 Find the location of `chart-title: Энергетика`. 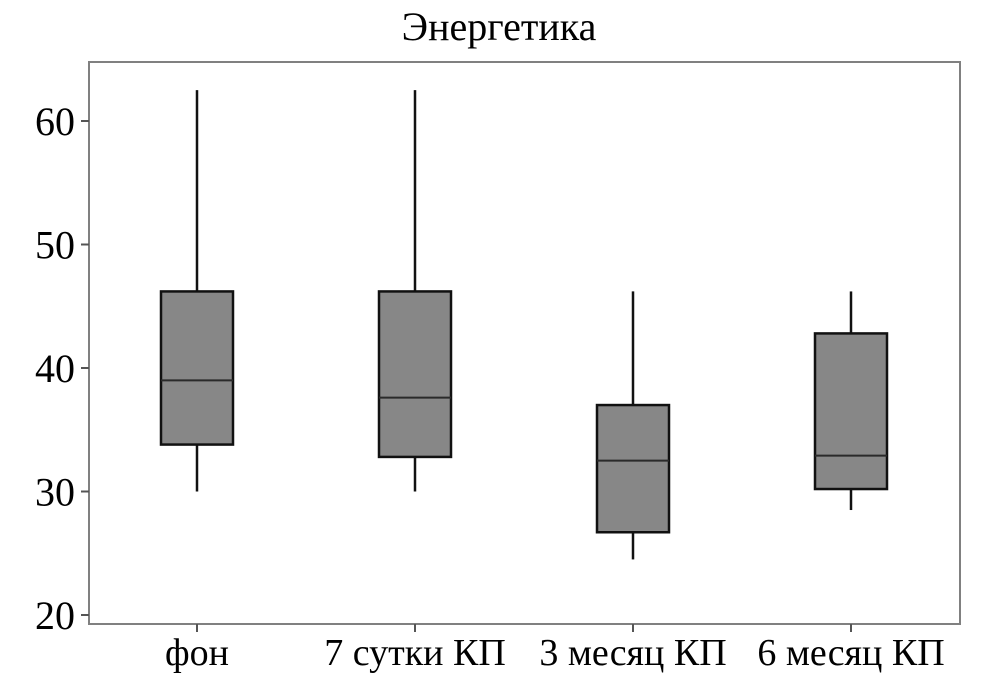

chart-title: Энергетика is located at coordinates (499, 26).